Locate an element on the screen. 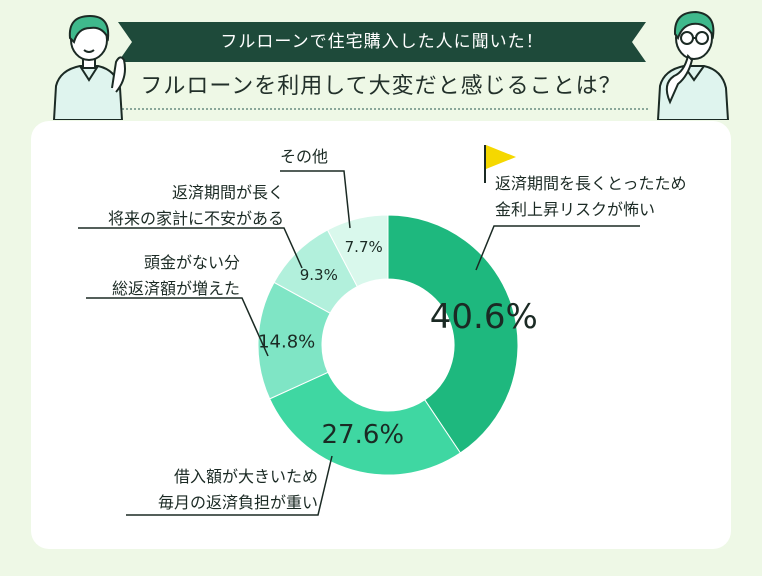 The width and height of the screenshot is (762, 576). slice-rate-risk is located at coordinates (453, 334).